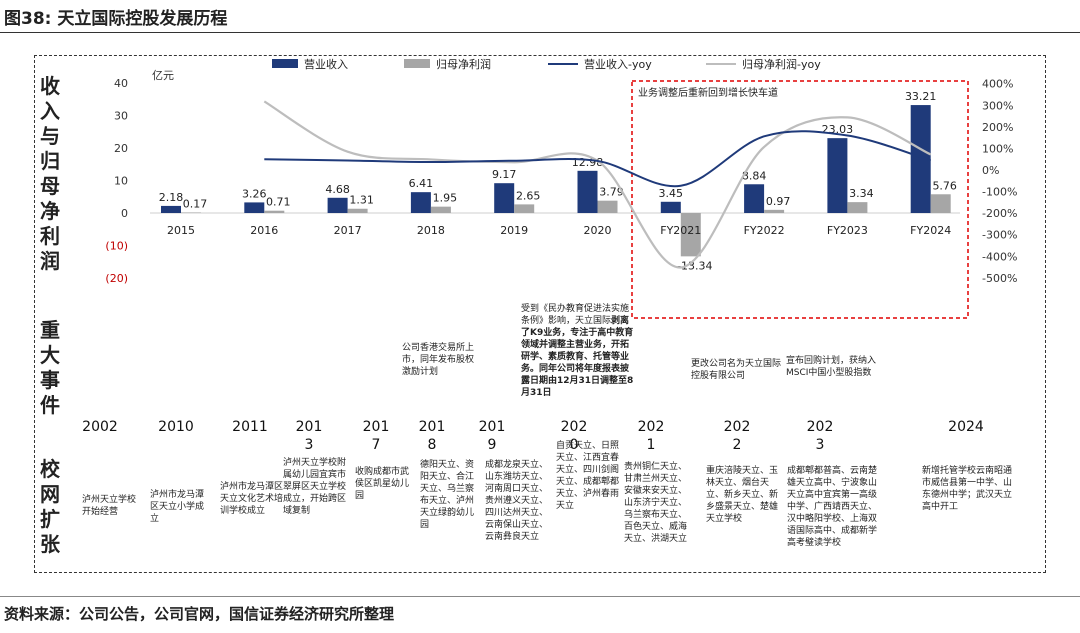 This screenshot has height=633, width=1080. Describe the element at coordinates (999, 213) in the screenshot. I see `right-tick-label: -200%` at that location.